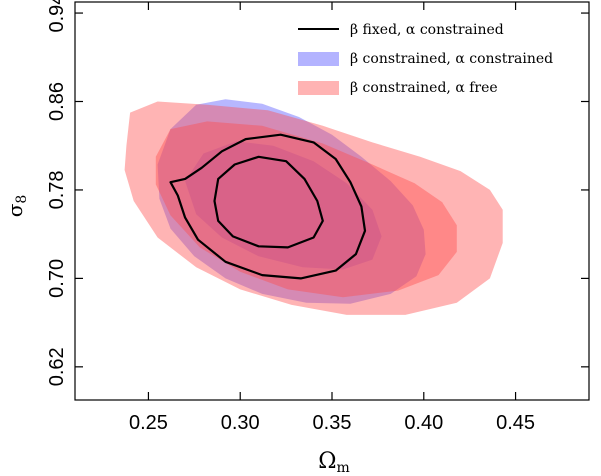  I want to click on legend-swatch-red, so click(318, 88).